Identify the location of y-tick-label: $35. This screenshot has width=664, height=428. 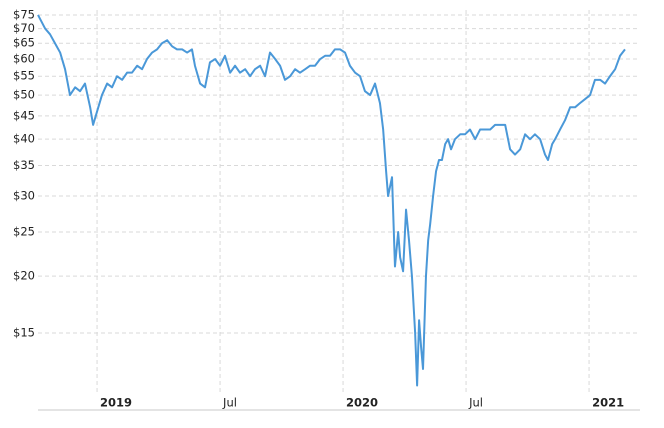
(24, 165).